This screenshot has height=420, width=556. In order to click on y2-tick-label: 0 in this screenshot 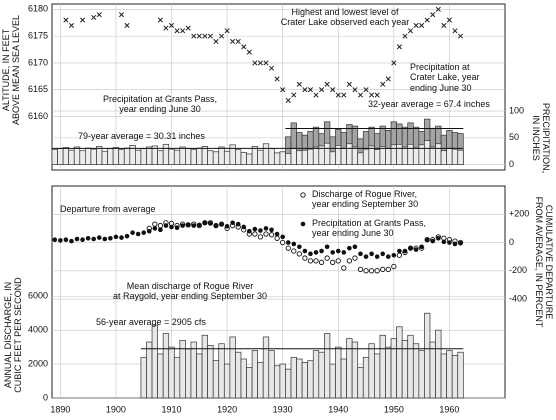, I will do `click(511, 164)`.